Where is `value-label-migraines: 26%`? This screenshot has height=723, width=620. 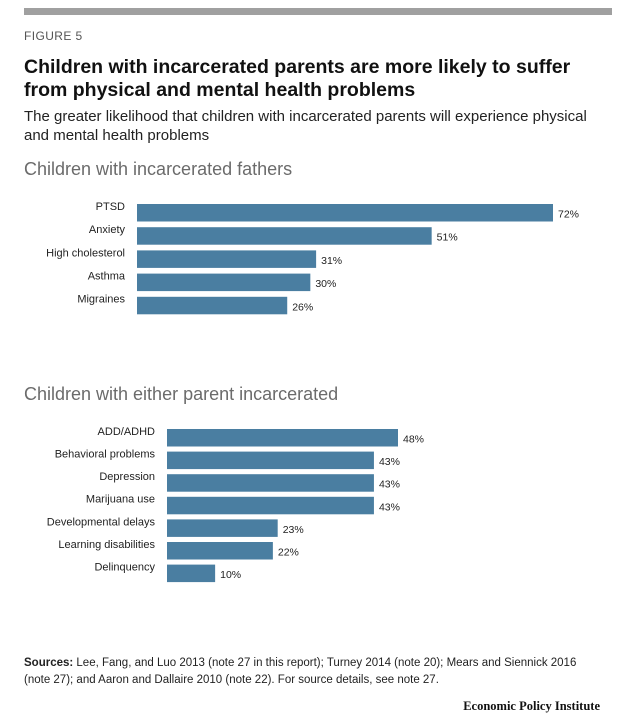 value-label-migraines: 26% is located at coordinates (302, 307).